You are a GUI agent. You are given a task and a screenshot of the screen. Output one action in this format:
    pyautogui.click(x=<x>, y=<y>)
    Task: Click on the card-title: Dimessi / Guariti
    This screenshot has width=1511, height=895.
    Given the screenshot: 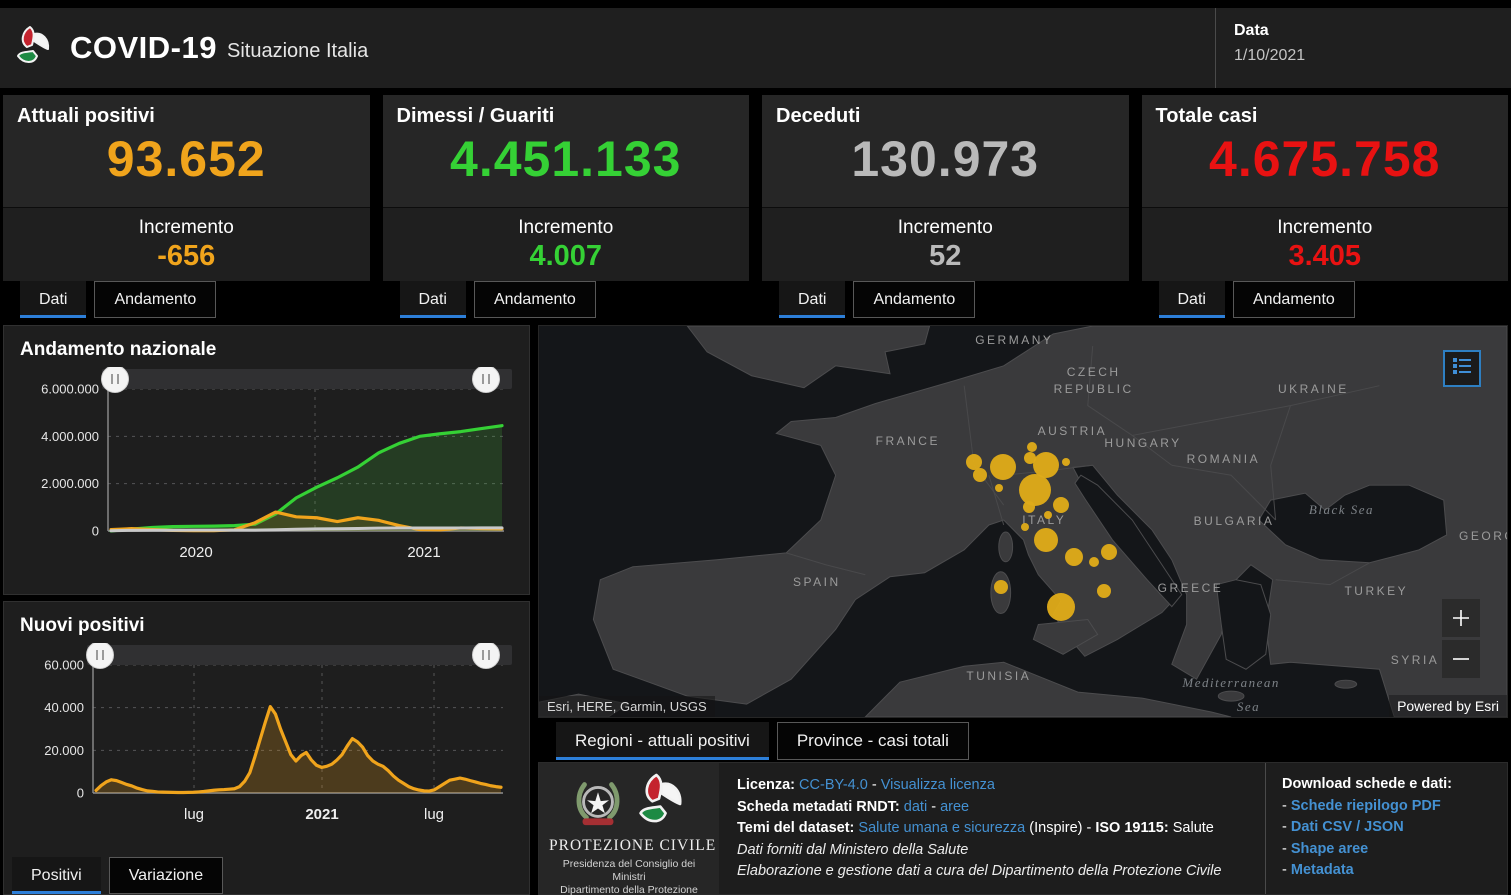 What is the action you would take?
    pyautogui.click(x=475, y=116)
    